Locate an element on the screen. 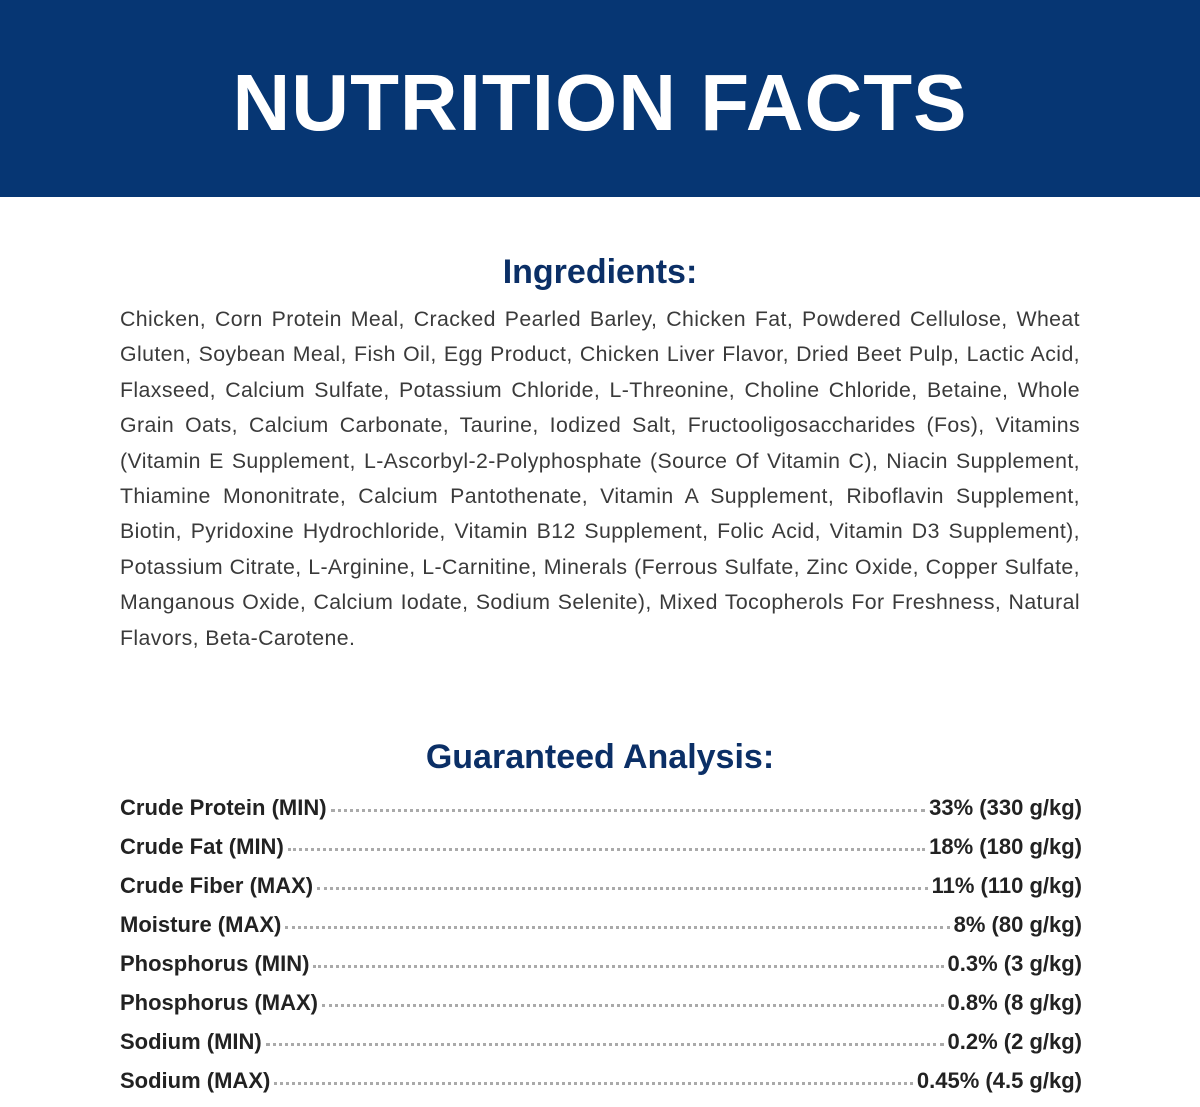 Image resolution: width=1200 pixels, height=1107 pixels. analysis-row: Sodium (MAX) 0.45% (4.5 g/kg) is located at coordinates (601, 1087).